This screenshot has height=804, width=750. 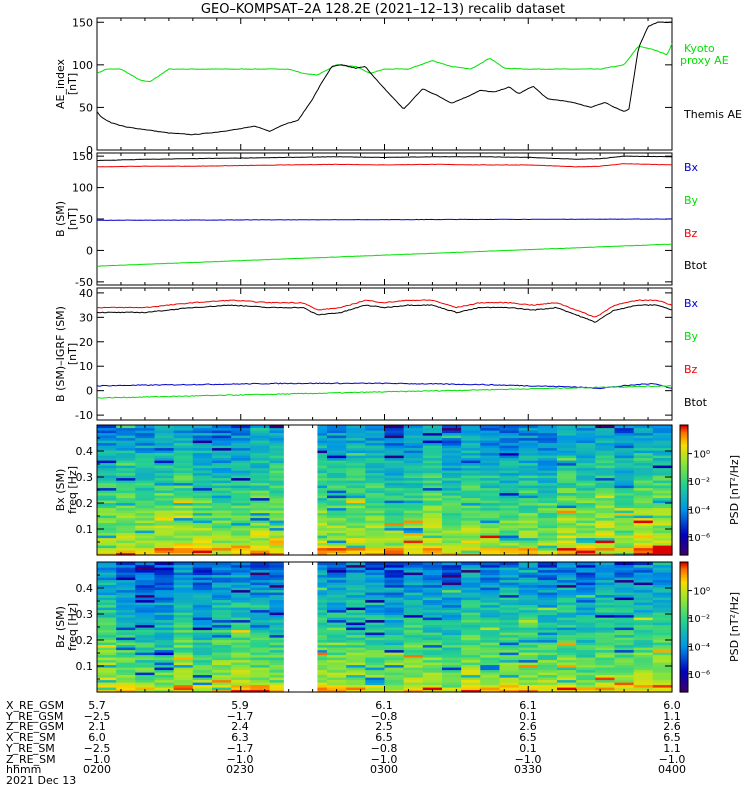 I want to click on ephemeris-value: 0300, so click(x=384, y=770).